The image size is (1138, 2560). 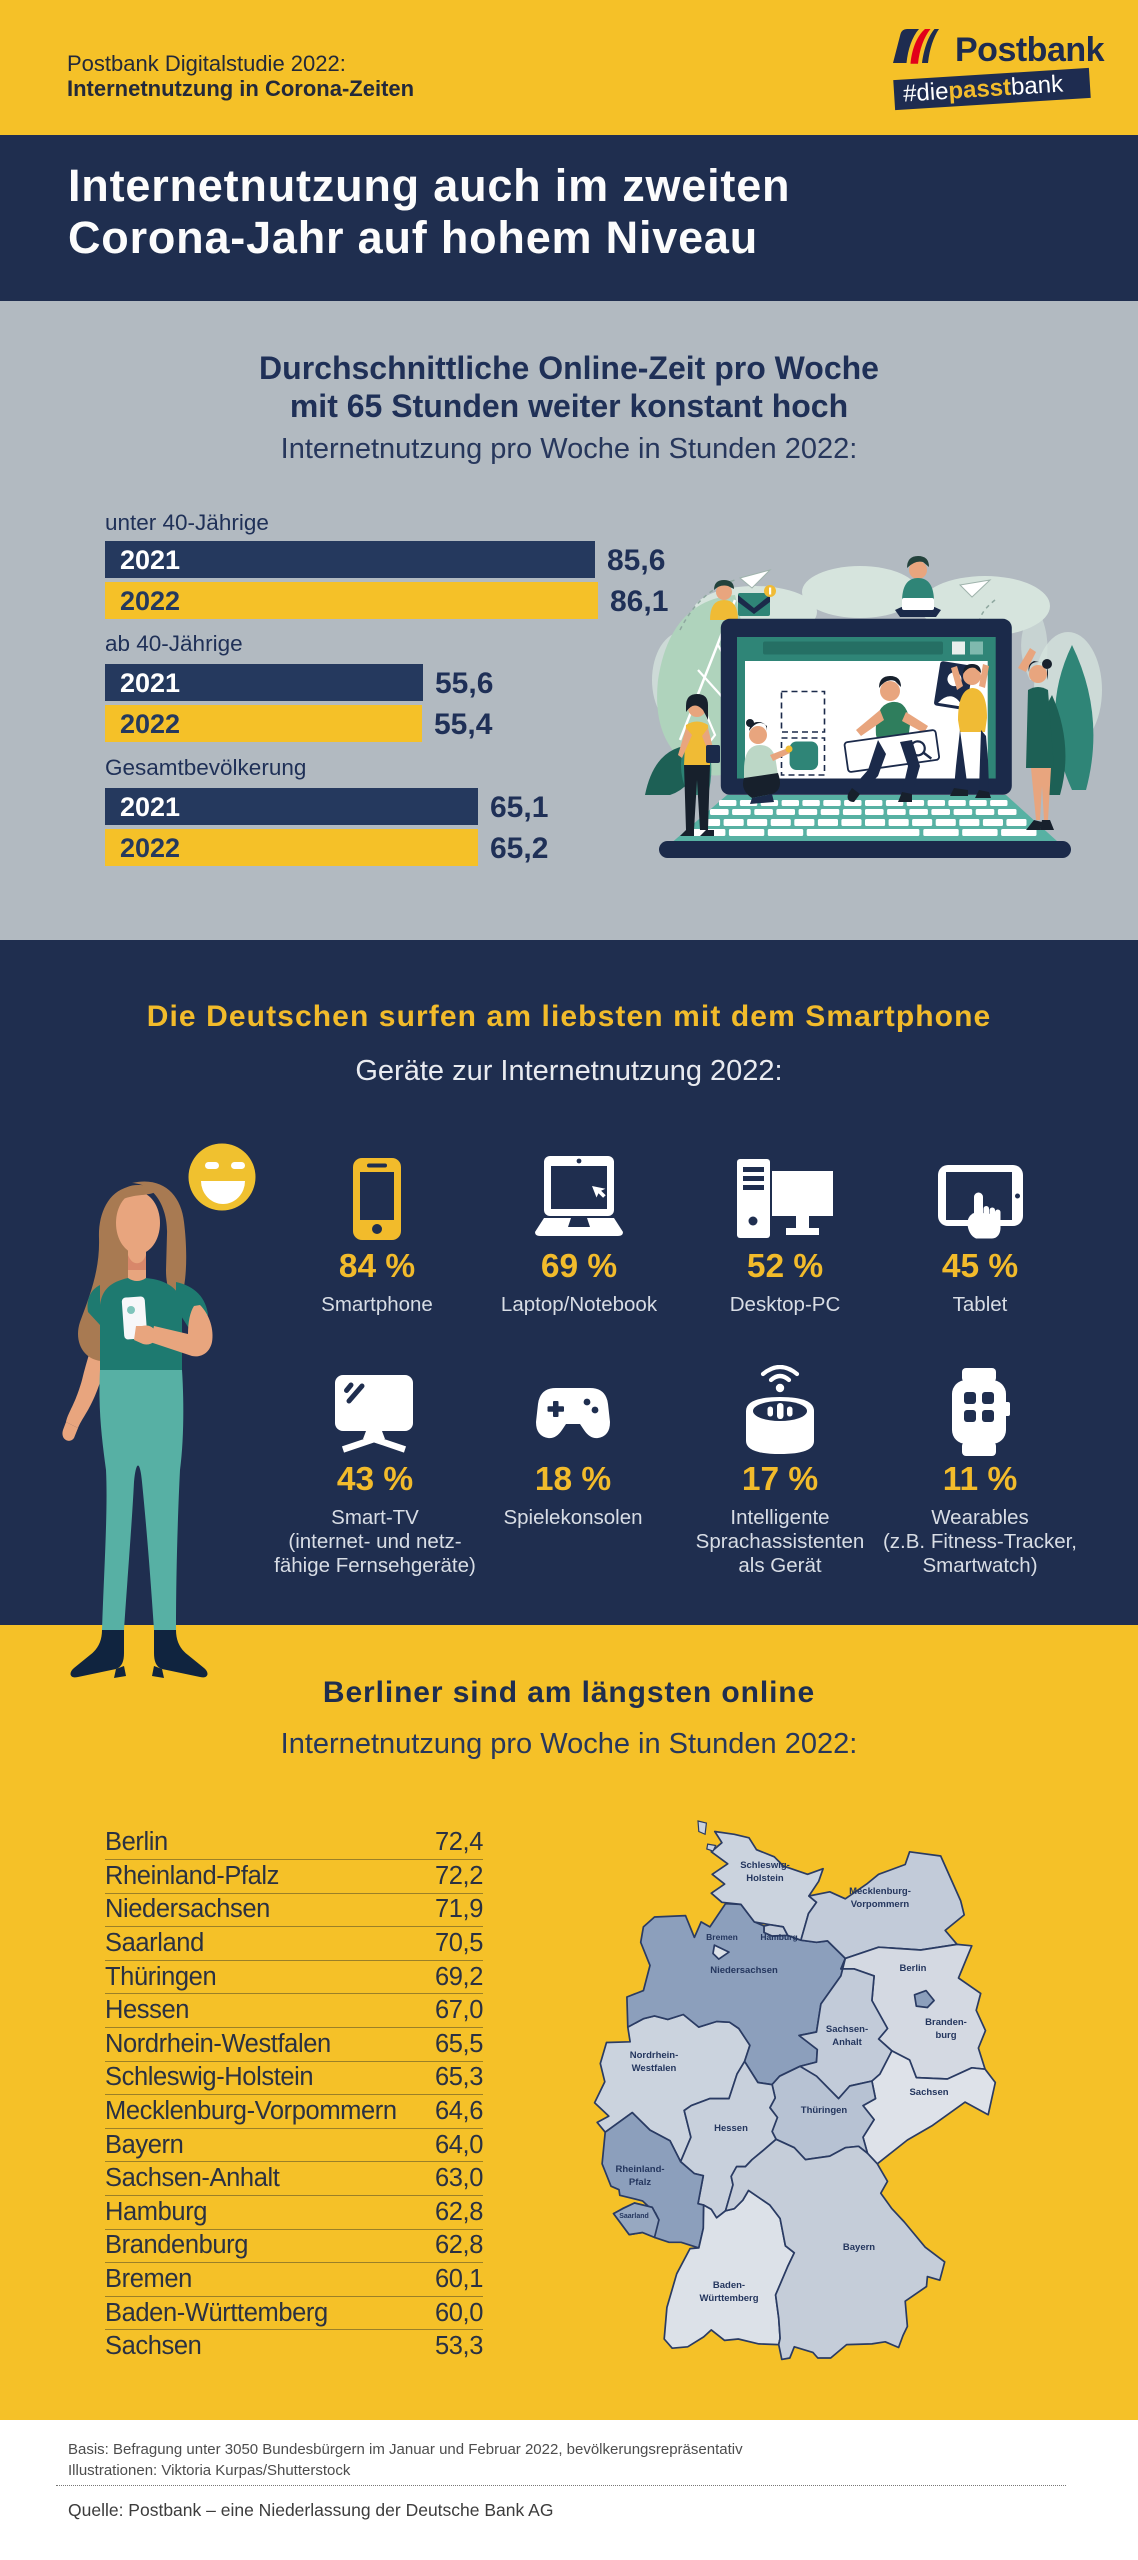 I want to click on svg-text: Bremen, so click(x=722, y=1937).